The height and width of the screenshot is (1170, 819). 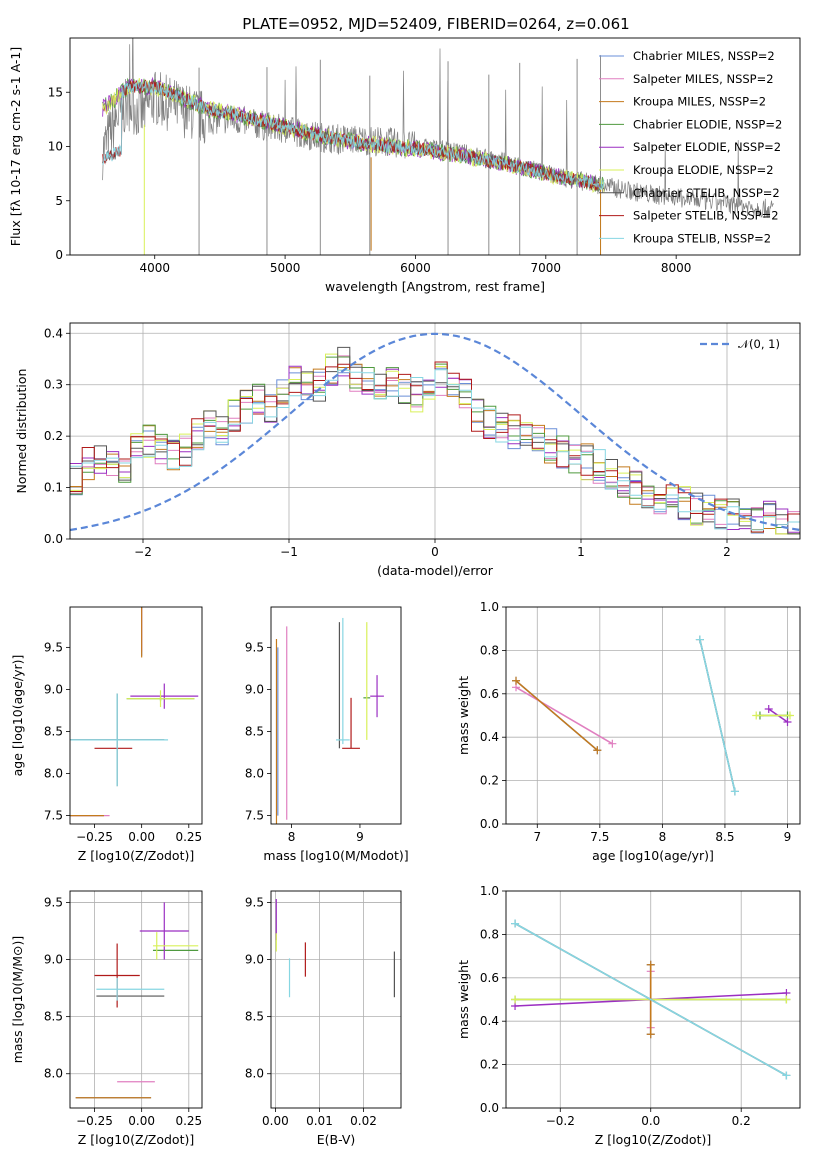 I want to click on y-tick-label: 1.0, so click(x=489, y=891).